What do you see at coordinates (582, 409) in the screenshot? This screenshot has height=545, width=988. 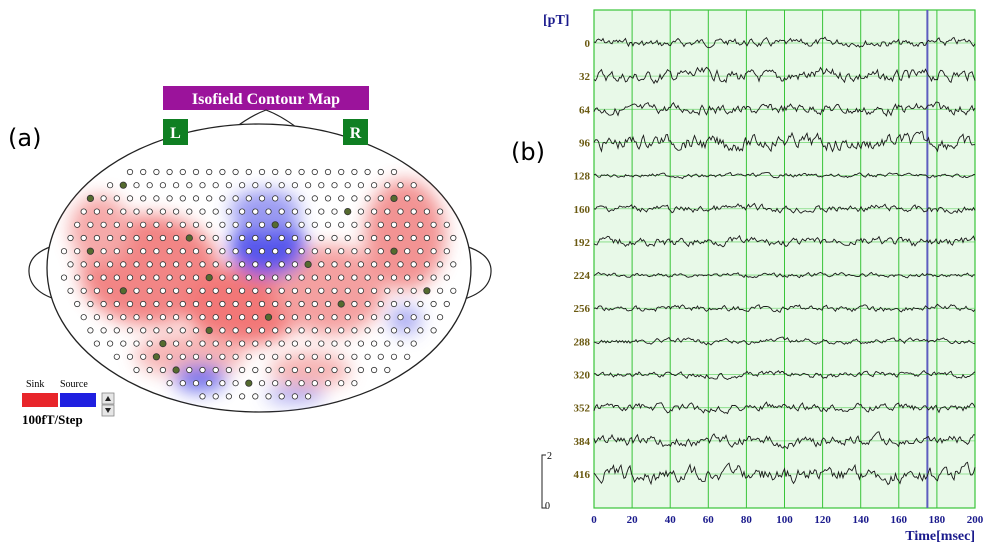 I see `channel-offset-label: 352` at bounding box center [582, 409].